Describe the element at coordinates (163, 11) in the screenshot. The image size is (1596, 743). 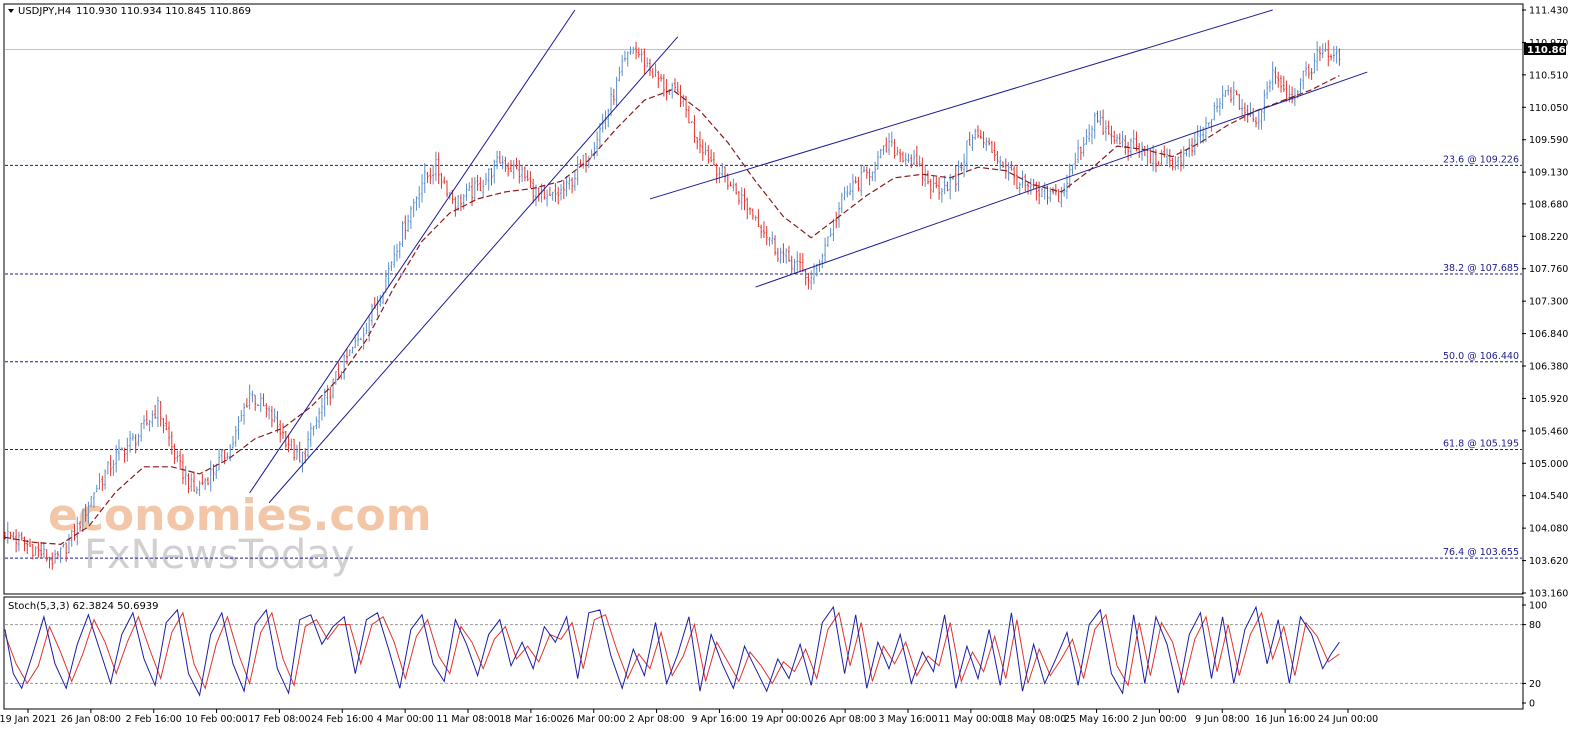
I see `ohlc-values: 110.930 110.934 110.845 110.869` at that location.